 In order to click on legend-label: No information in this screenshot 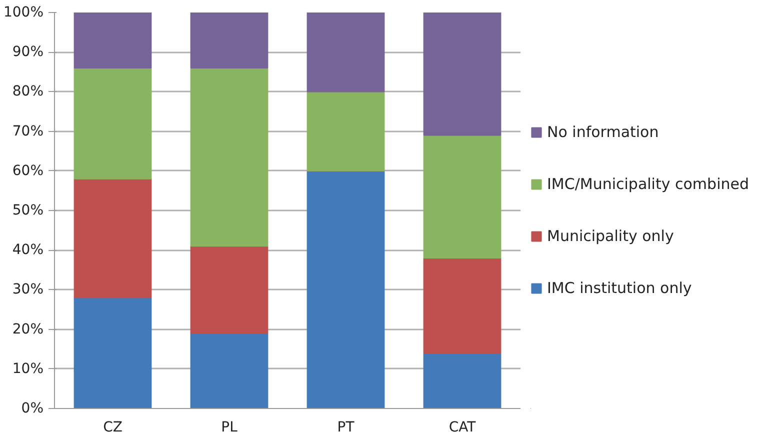, I will do `click(603, 132)`.